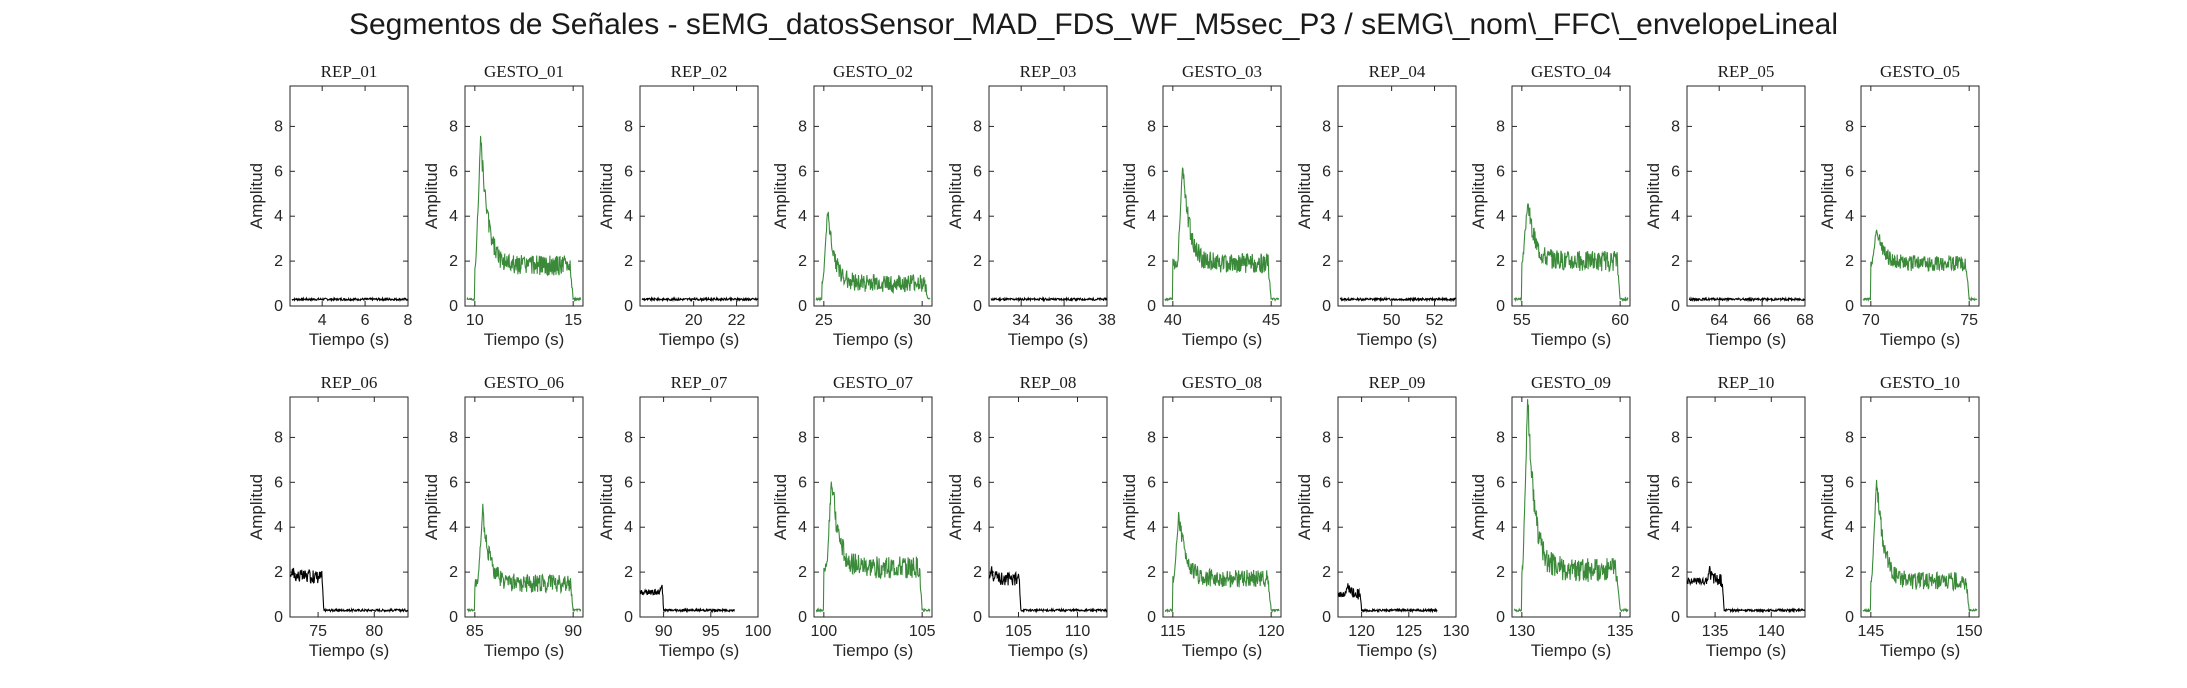 This screenshot has height=688, width=2187. I want to click on x-tick-label: 45, so click(1271, 320).